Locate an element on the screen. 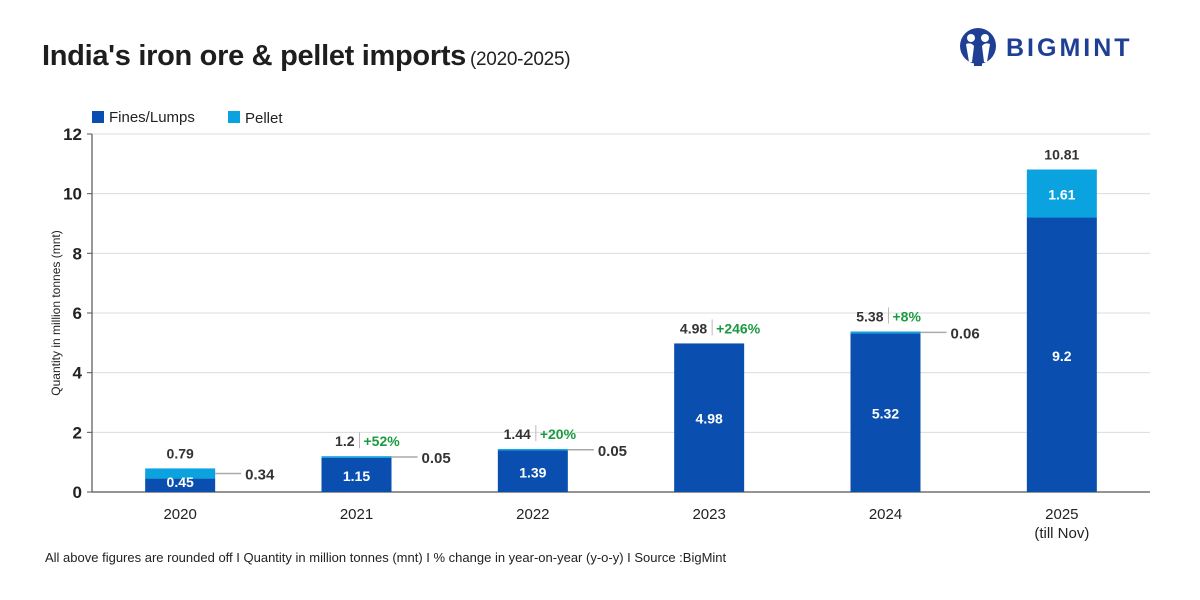 The height and width of the screenshot is (600, 1200). data-label-total: 10.81 is located at coordinates (1061, 155).